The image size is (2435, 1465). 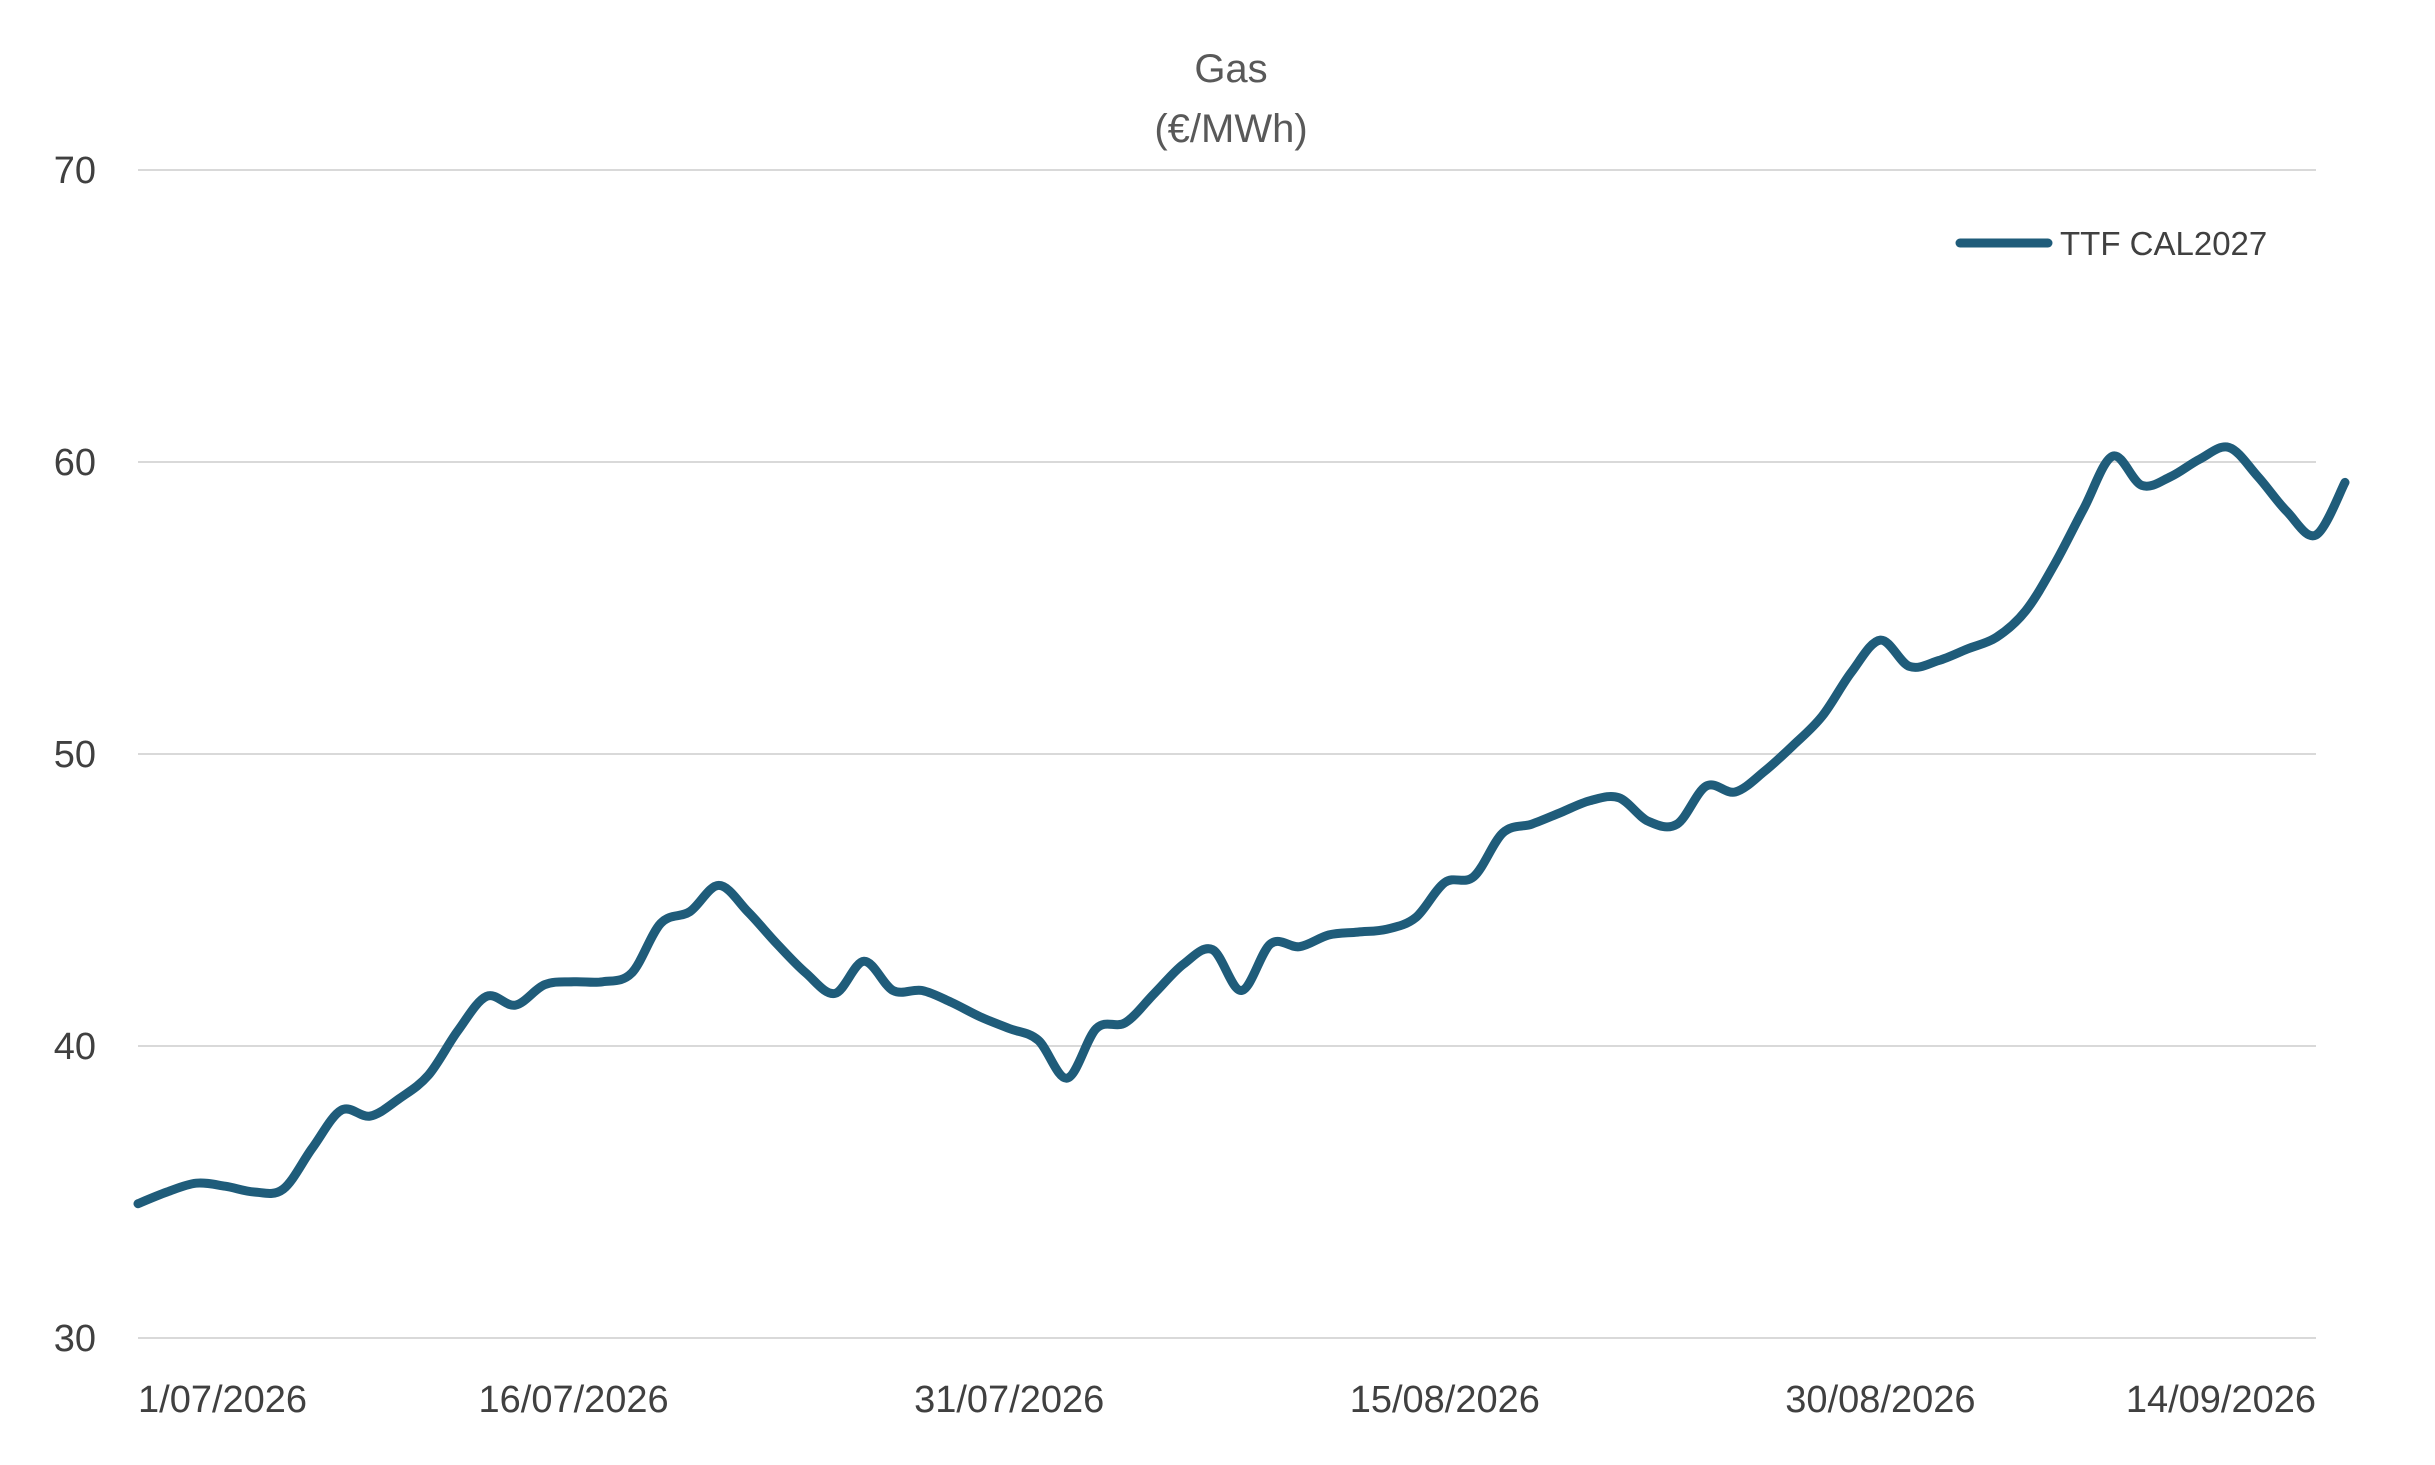 What do you see at coordinates (1009, 1400) in the screenshot?
I see `x-tick-label: 31/07/2026` at bounding box center [1009, 1400].